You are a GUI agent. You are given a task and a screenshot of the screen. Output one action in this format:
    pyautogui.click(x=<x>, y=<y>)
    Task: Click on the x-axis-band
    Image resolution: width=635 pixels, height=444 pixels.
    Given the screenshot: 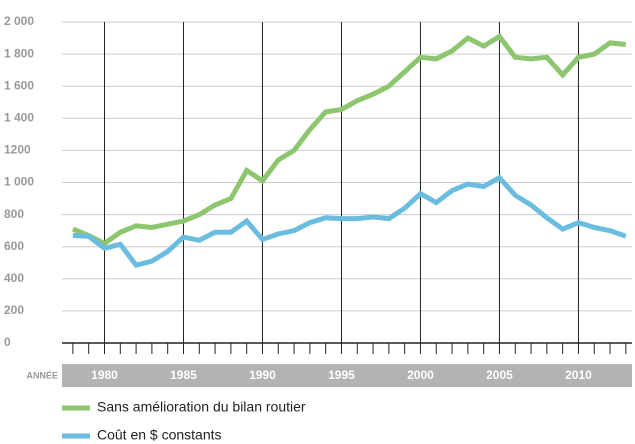 What is the action you would take?
    pyautogui.click(x=347, y=375)
    